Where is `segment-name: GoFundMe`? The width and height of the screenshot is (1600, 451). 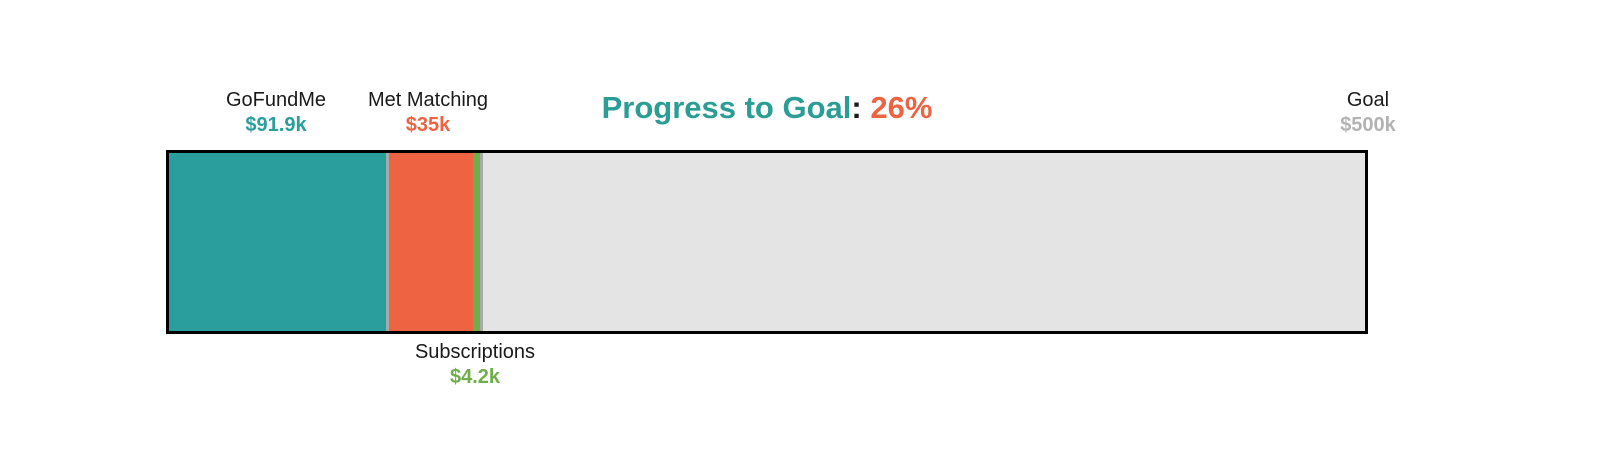 segment-name: GoFundMe is located at coordinates (276, 100).